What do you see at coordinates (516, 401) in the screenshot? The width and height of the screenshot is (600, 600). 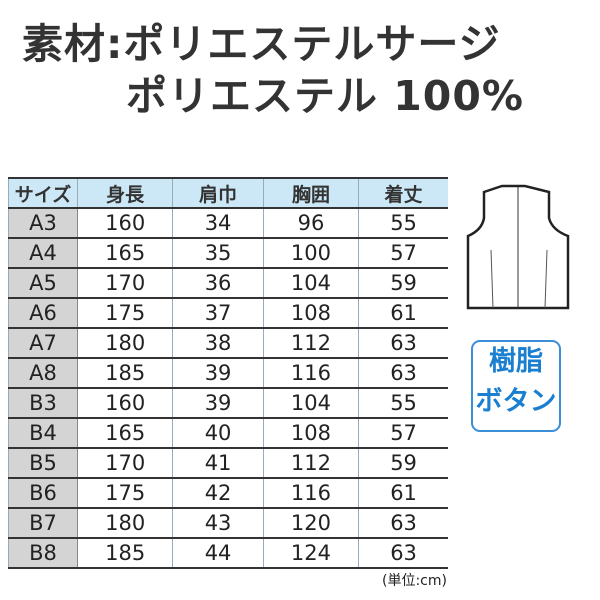 I see `badge-line2: ボタン` at bounding box center [516, 401].